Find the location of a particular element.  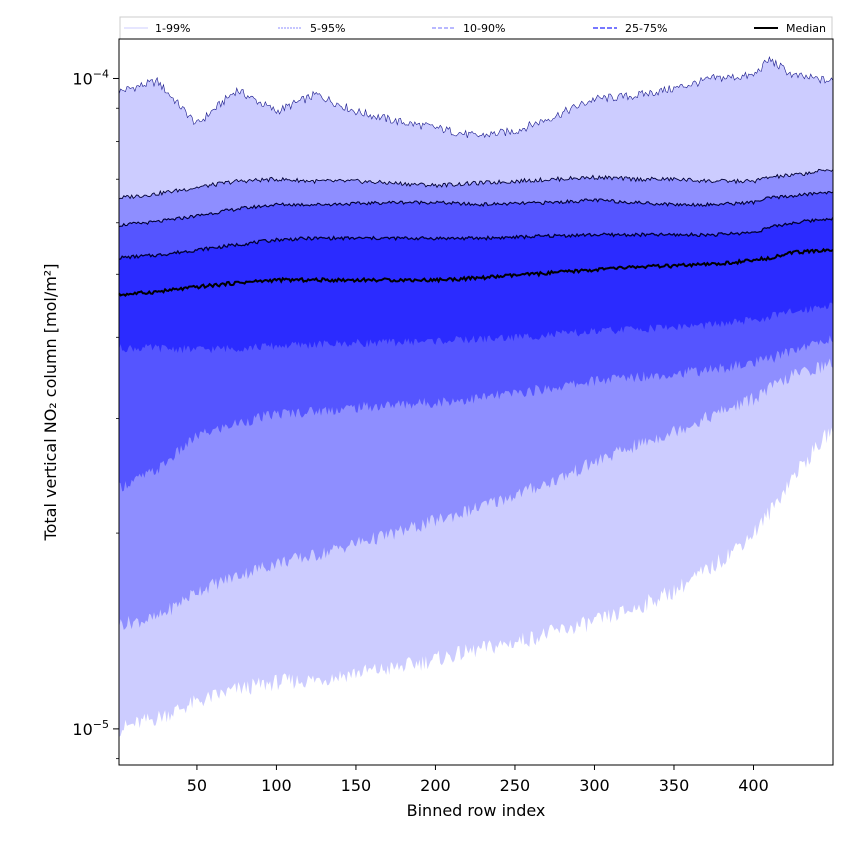

line-1-99-upper is located at coordinates (476, 97).